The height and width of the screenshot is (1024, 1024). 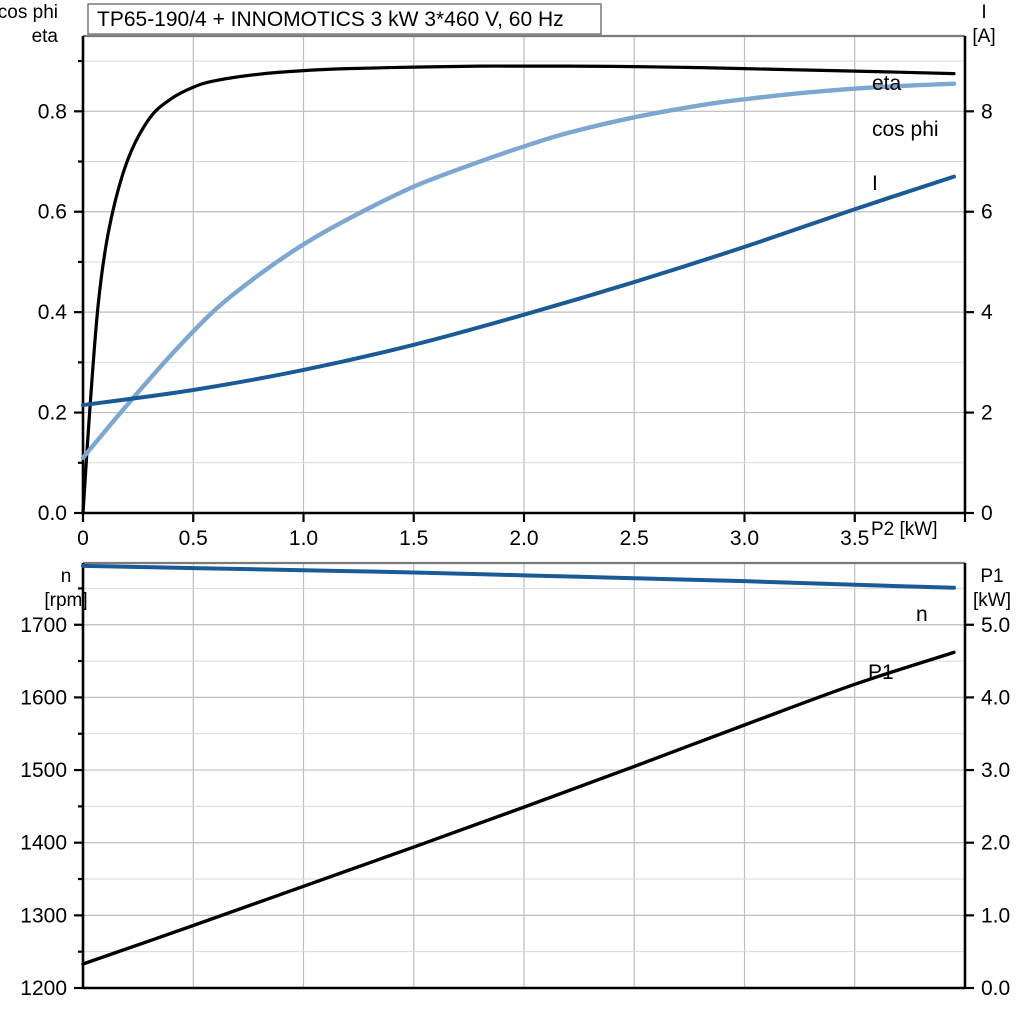 What do you see at coordinates (43, 843) in the screenshot?
I see `bottom-chart-left-tick-label: 1400` at bounding box center [43, 843].